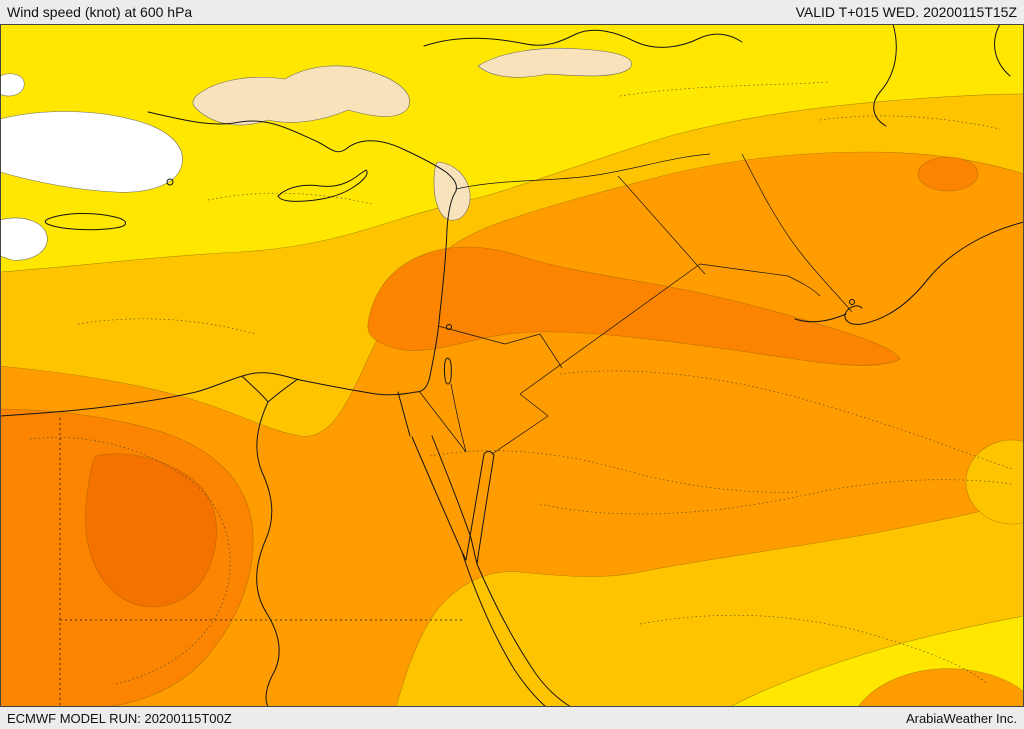  Describe the element at coordinates (554, 62) in the screenshot. I see `contour-cream-north` at that location.